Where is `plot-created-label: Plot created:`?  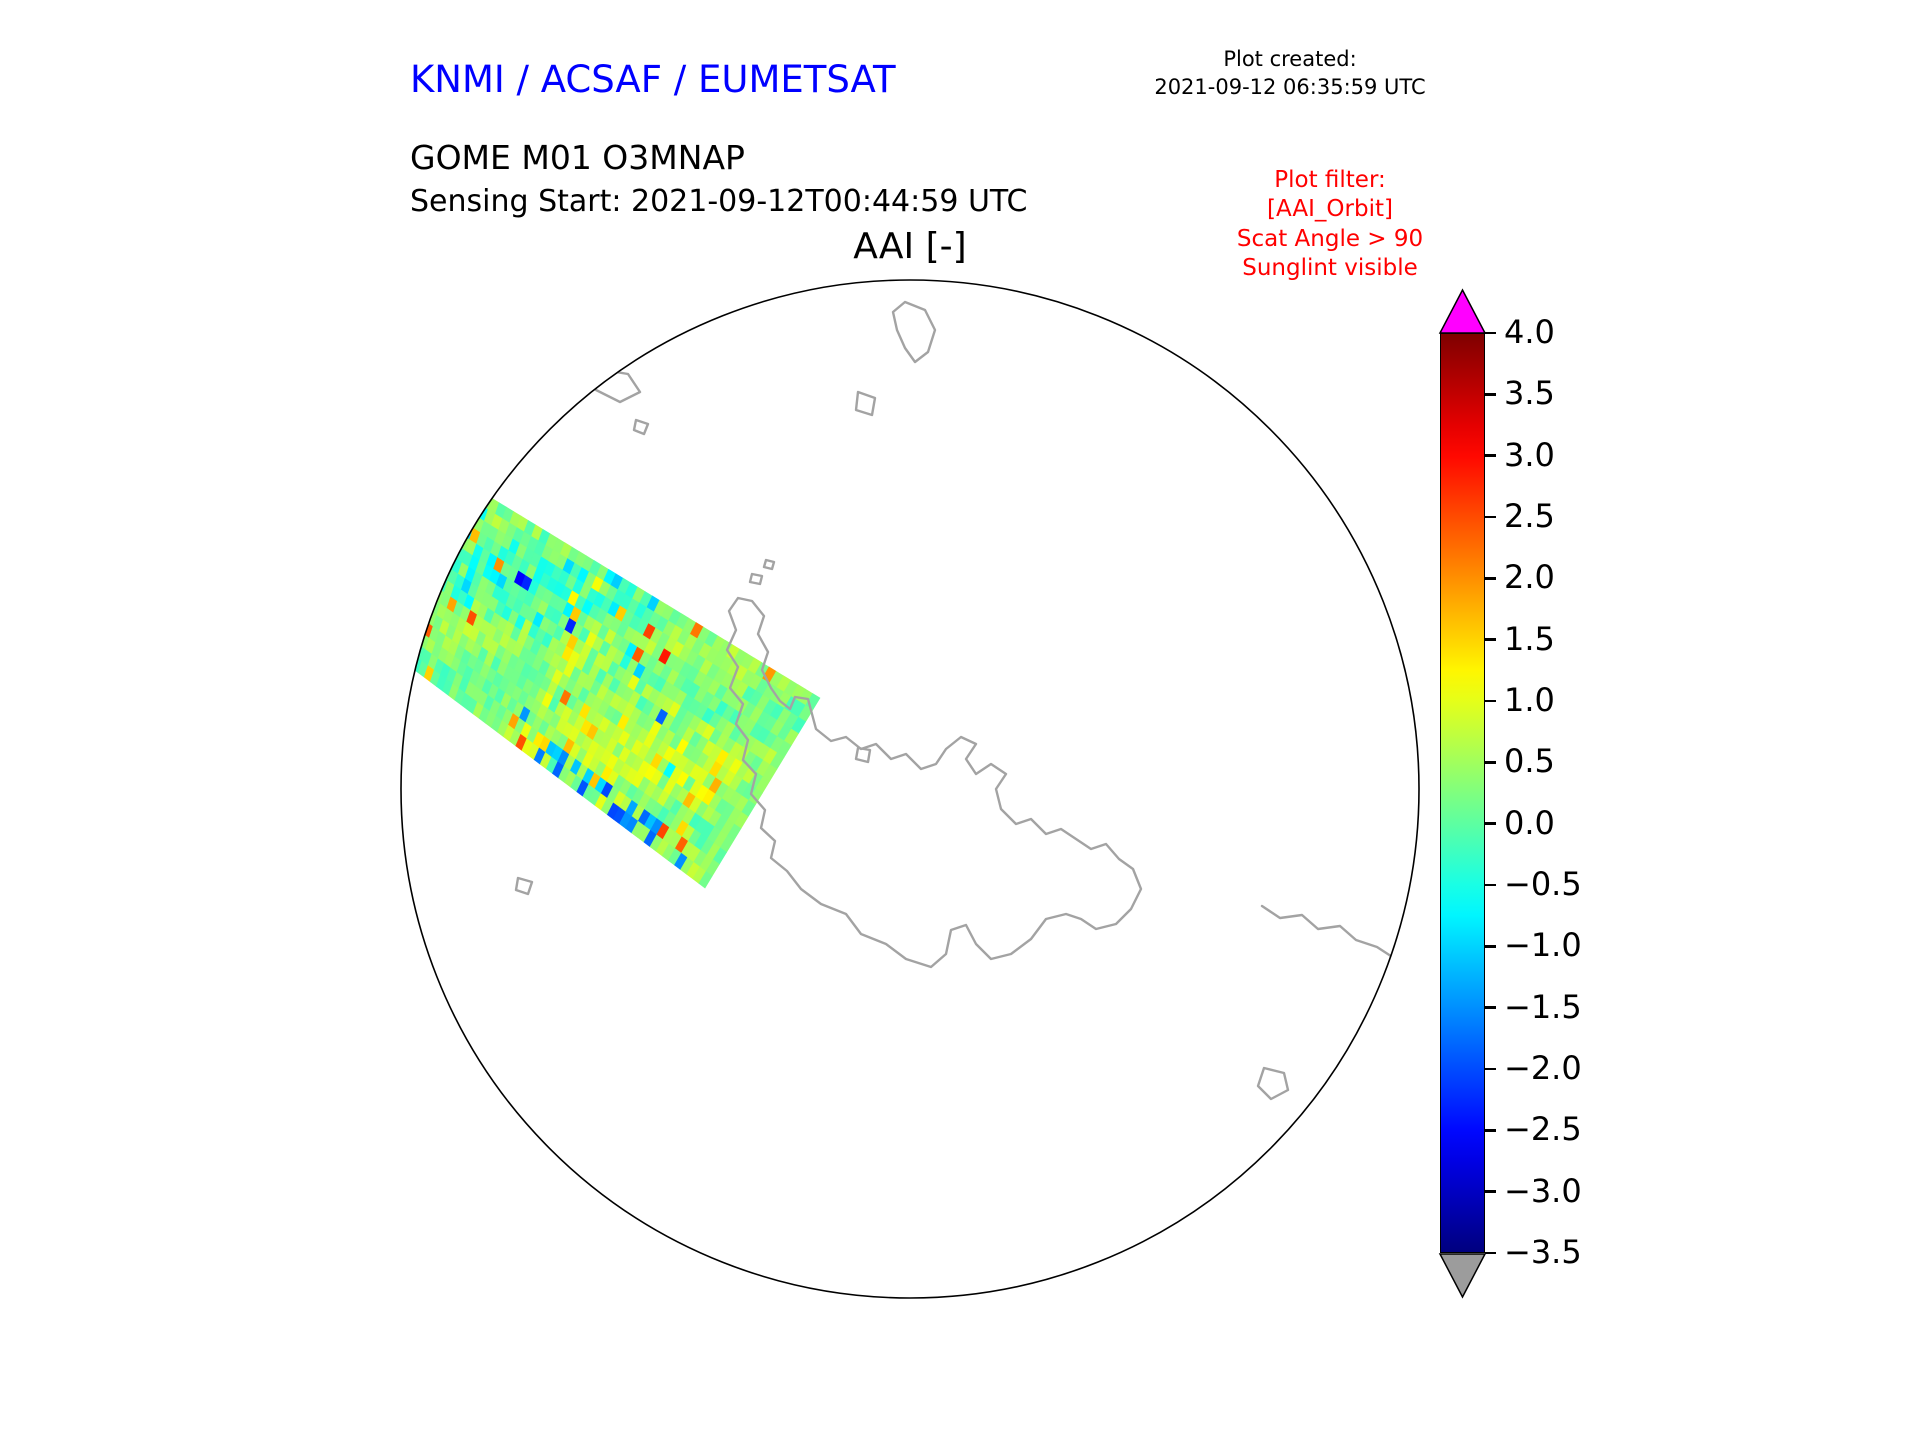 plot-created-label: Plot created: is located at coordinates (1290, 59).